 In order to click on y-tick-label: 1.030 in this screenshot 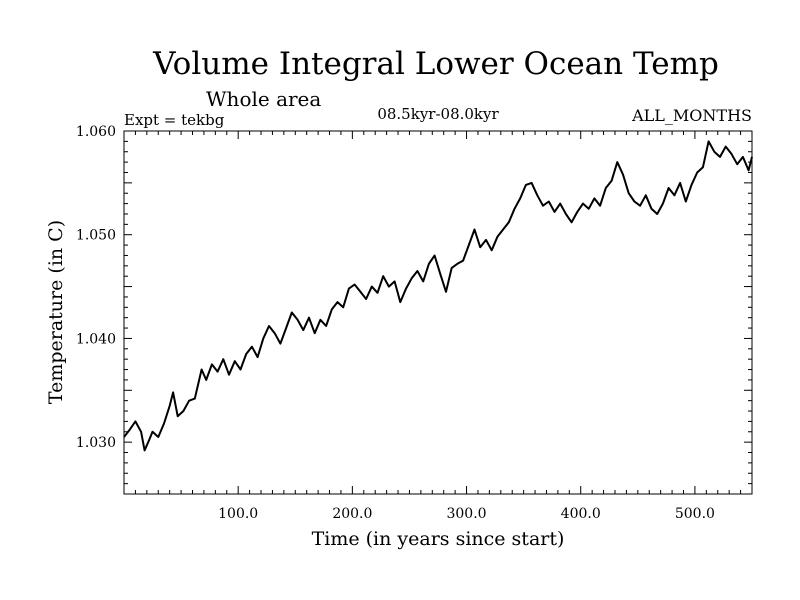, I will do `click(96, 443)`.